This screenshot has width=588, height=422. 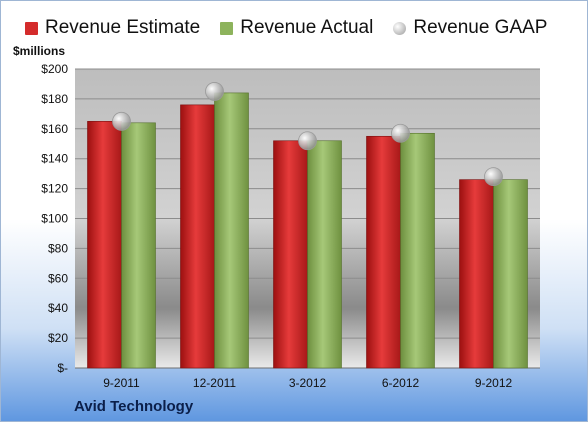 What do you see at coordinates (54, 69) in the screenshot?
I see `y-tick-label: $200` at bounding box center [54, 69].